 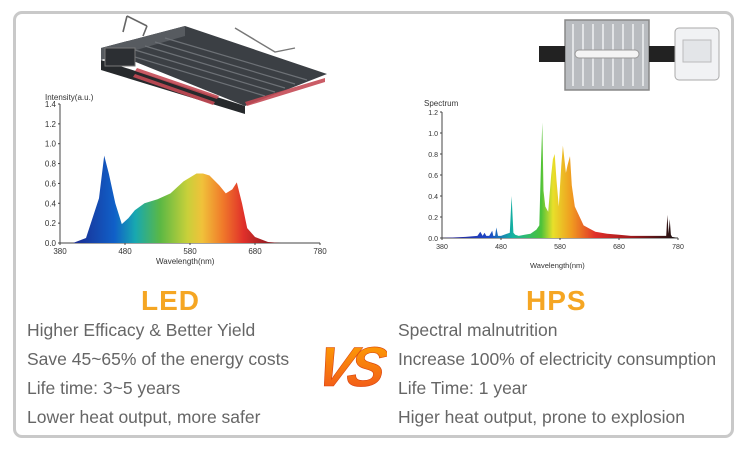 What do you see at coordinates (104, 388) in the screenshot?
I see `led-feature-lifetime: Life time: 3~5 years` at bounding box center [104, 388].